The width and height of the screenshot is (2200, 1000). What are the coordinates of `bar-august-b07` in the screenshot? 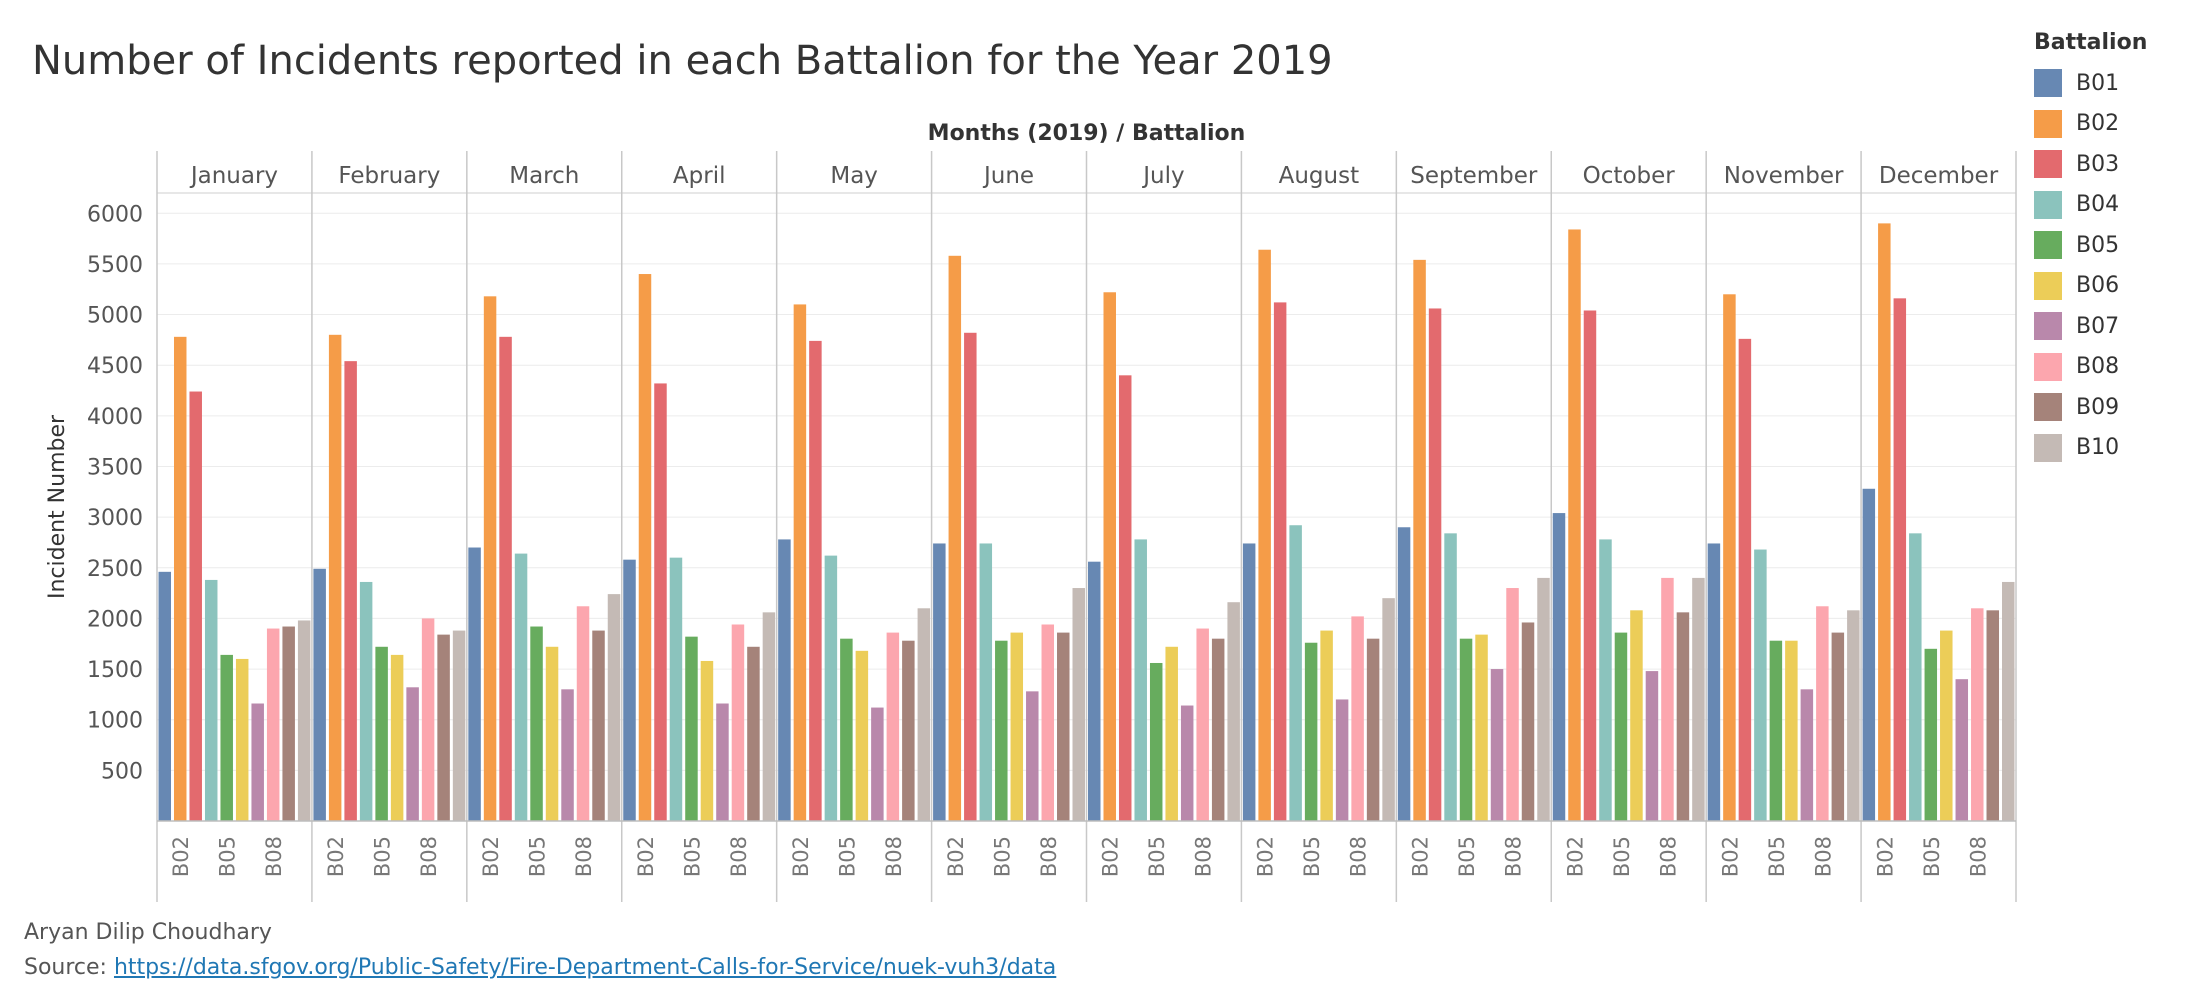 It's located at (1342, 760).